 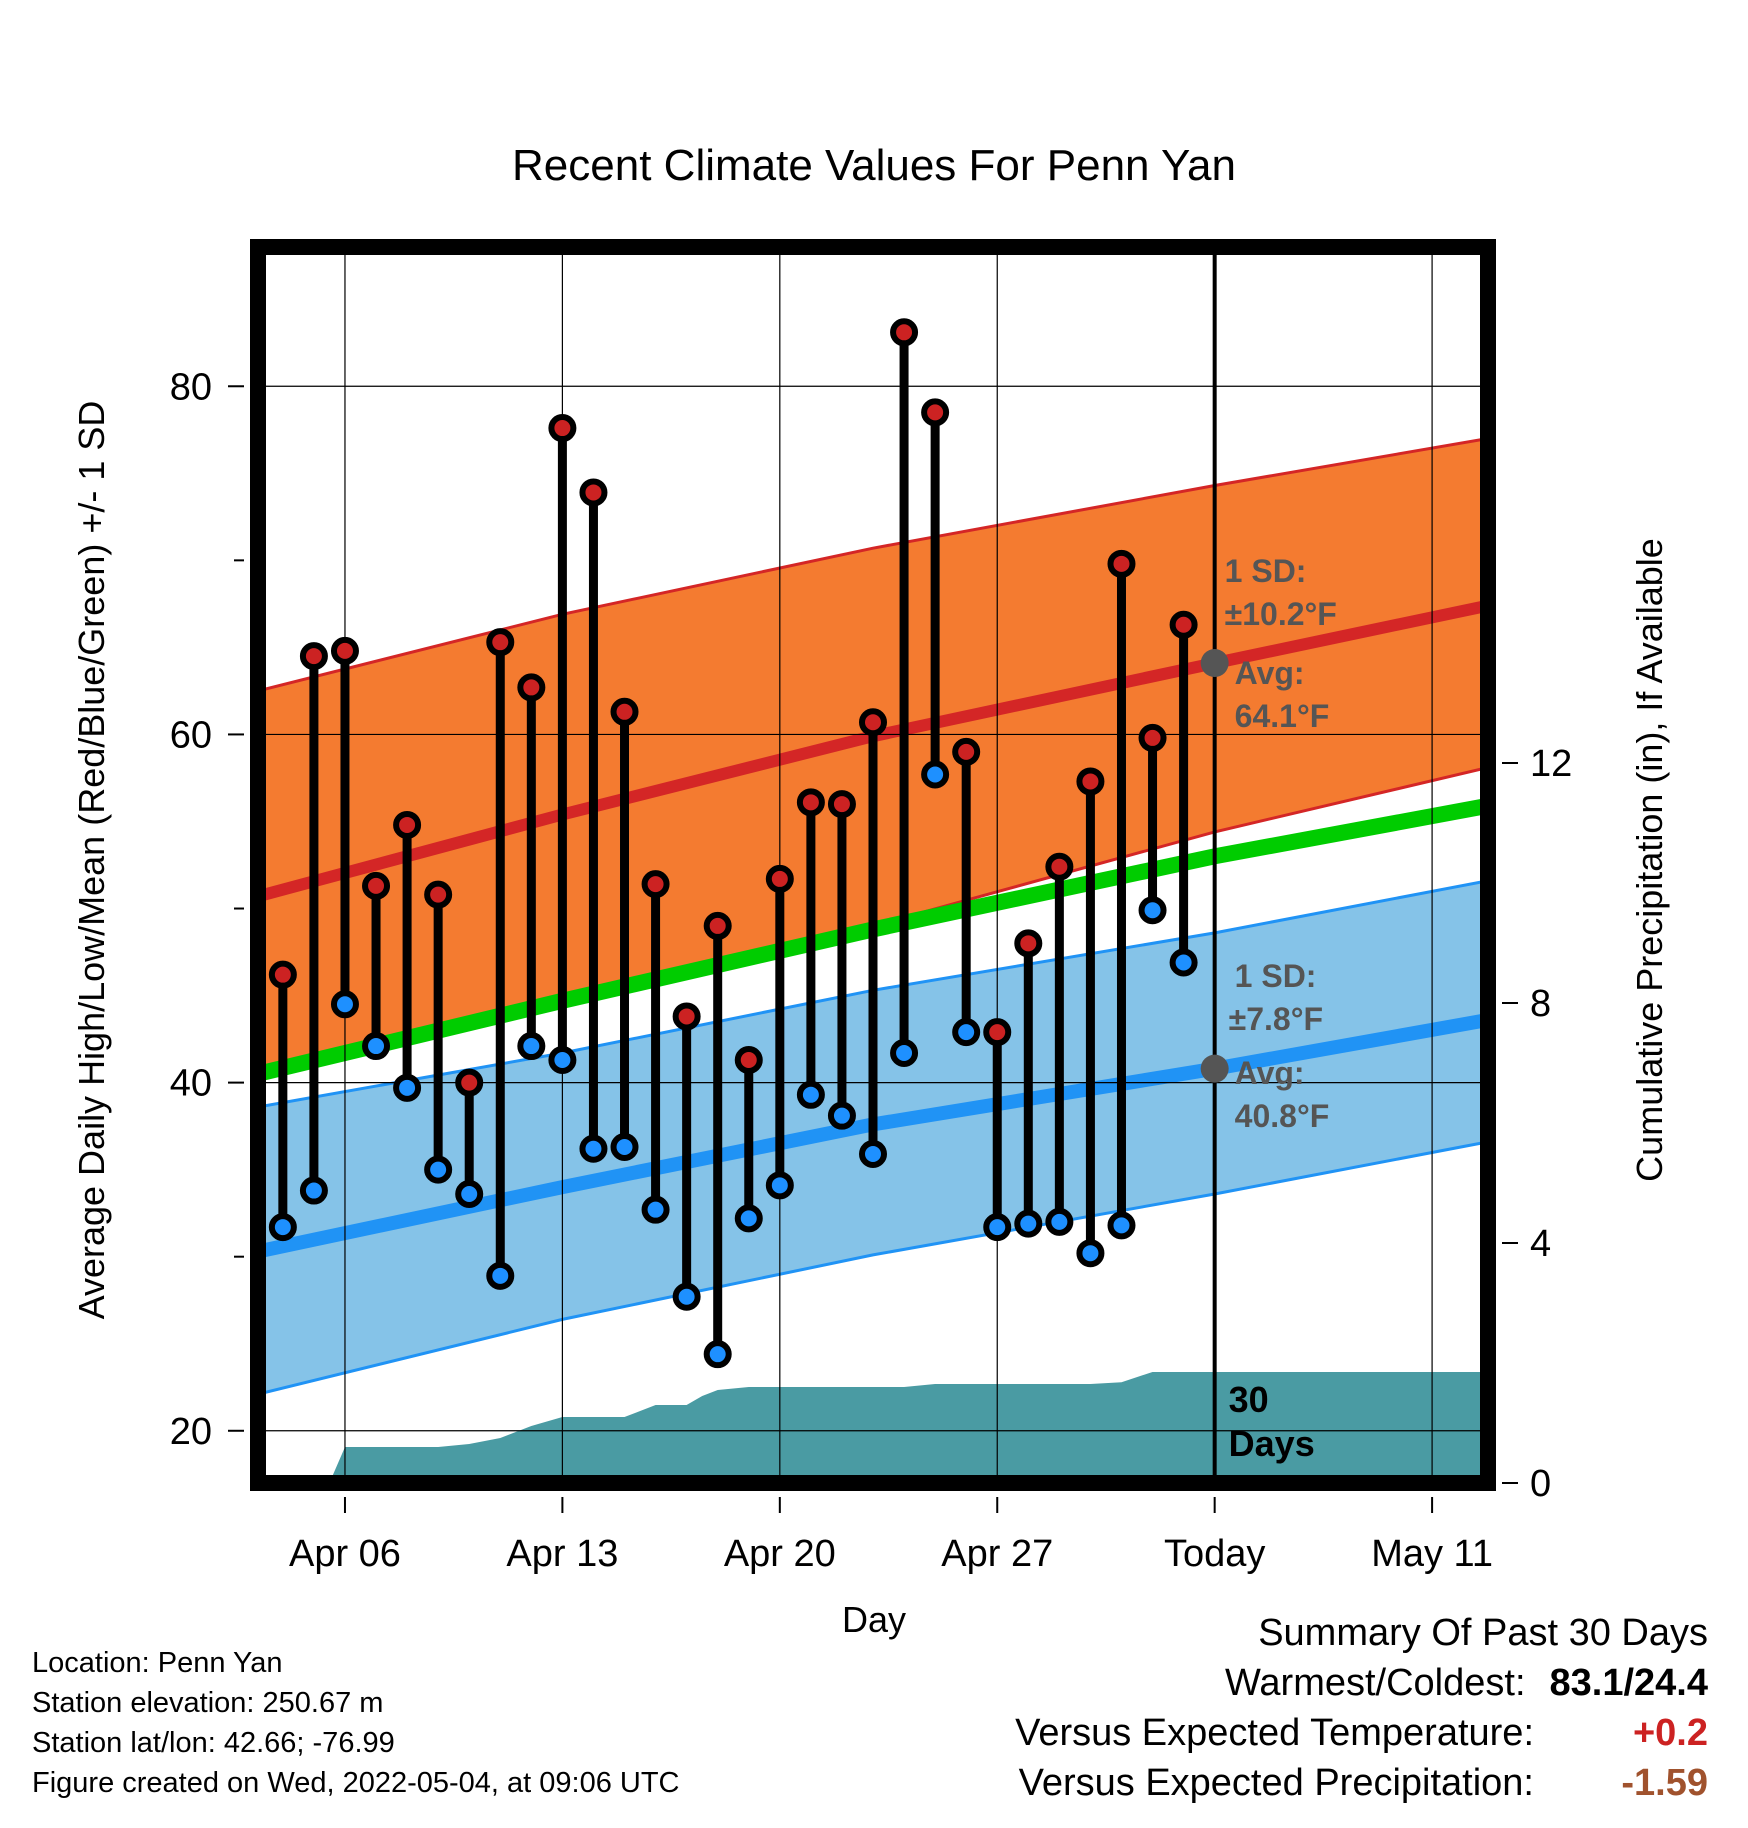 What do you see at coordinates (1483, 1633) in the screenshot?
I see `summary-title: Summary Of Past 30 Days` at bounding box center [1483, 1633].